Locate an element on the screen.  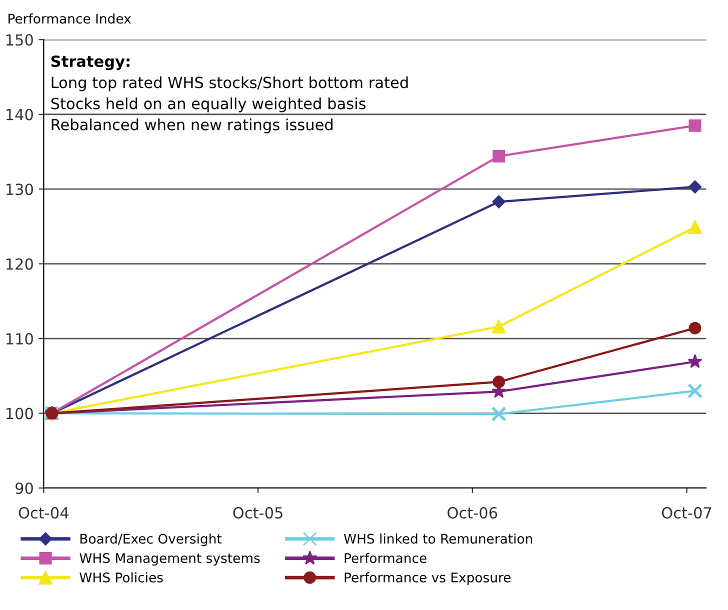
y-tick-label: 120 is located at coordinates (19, 264).